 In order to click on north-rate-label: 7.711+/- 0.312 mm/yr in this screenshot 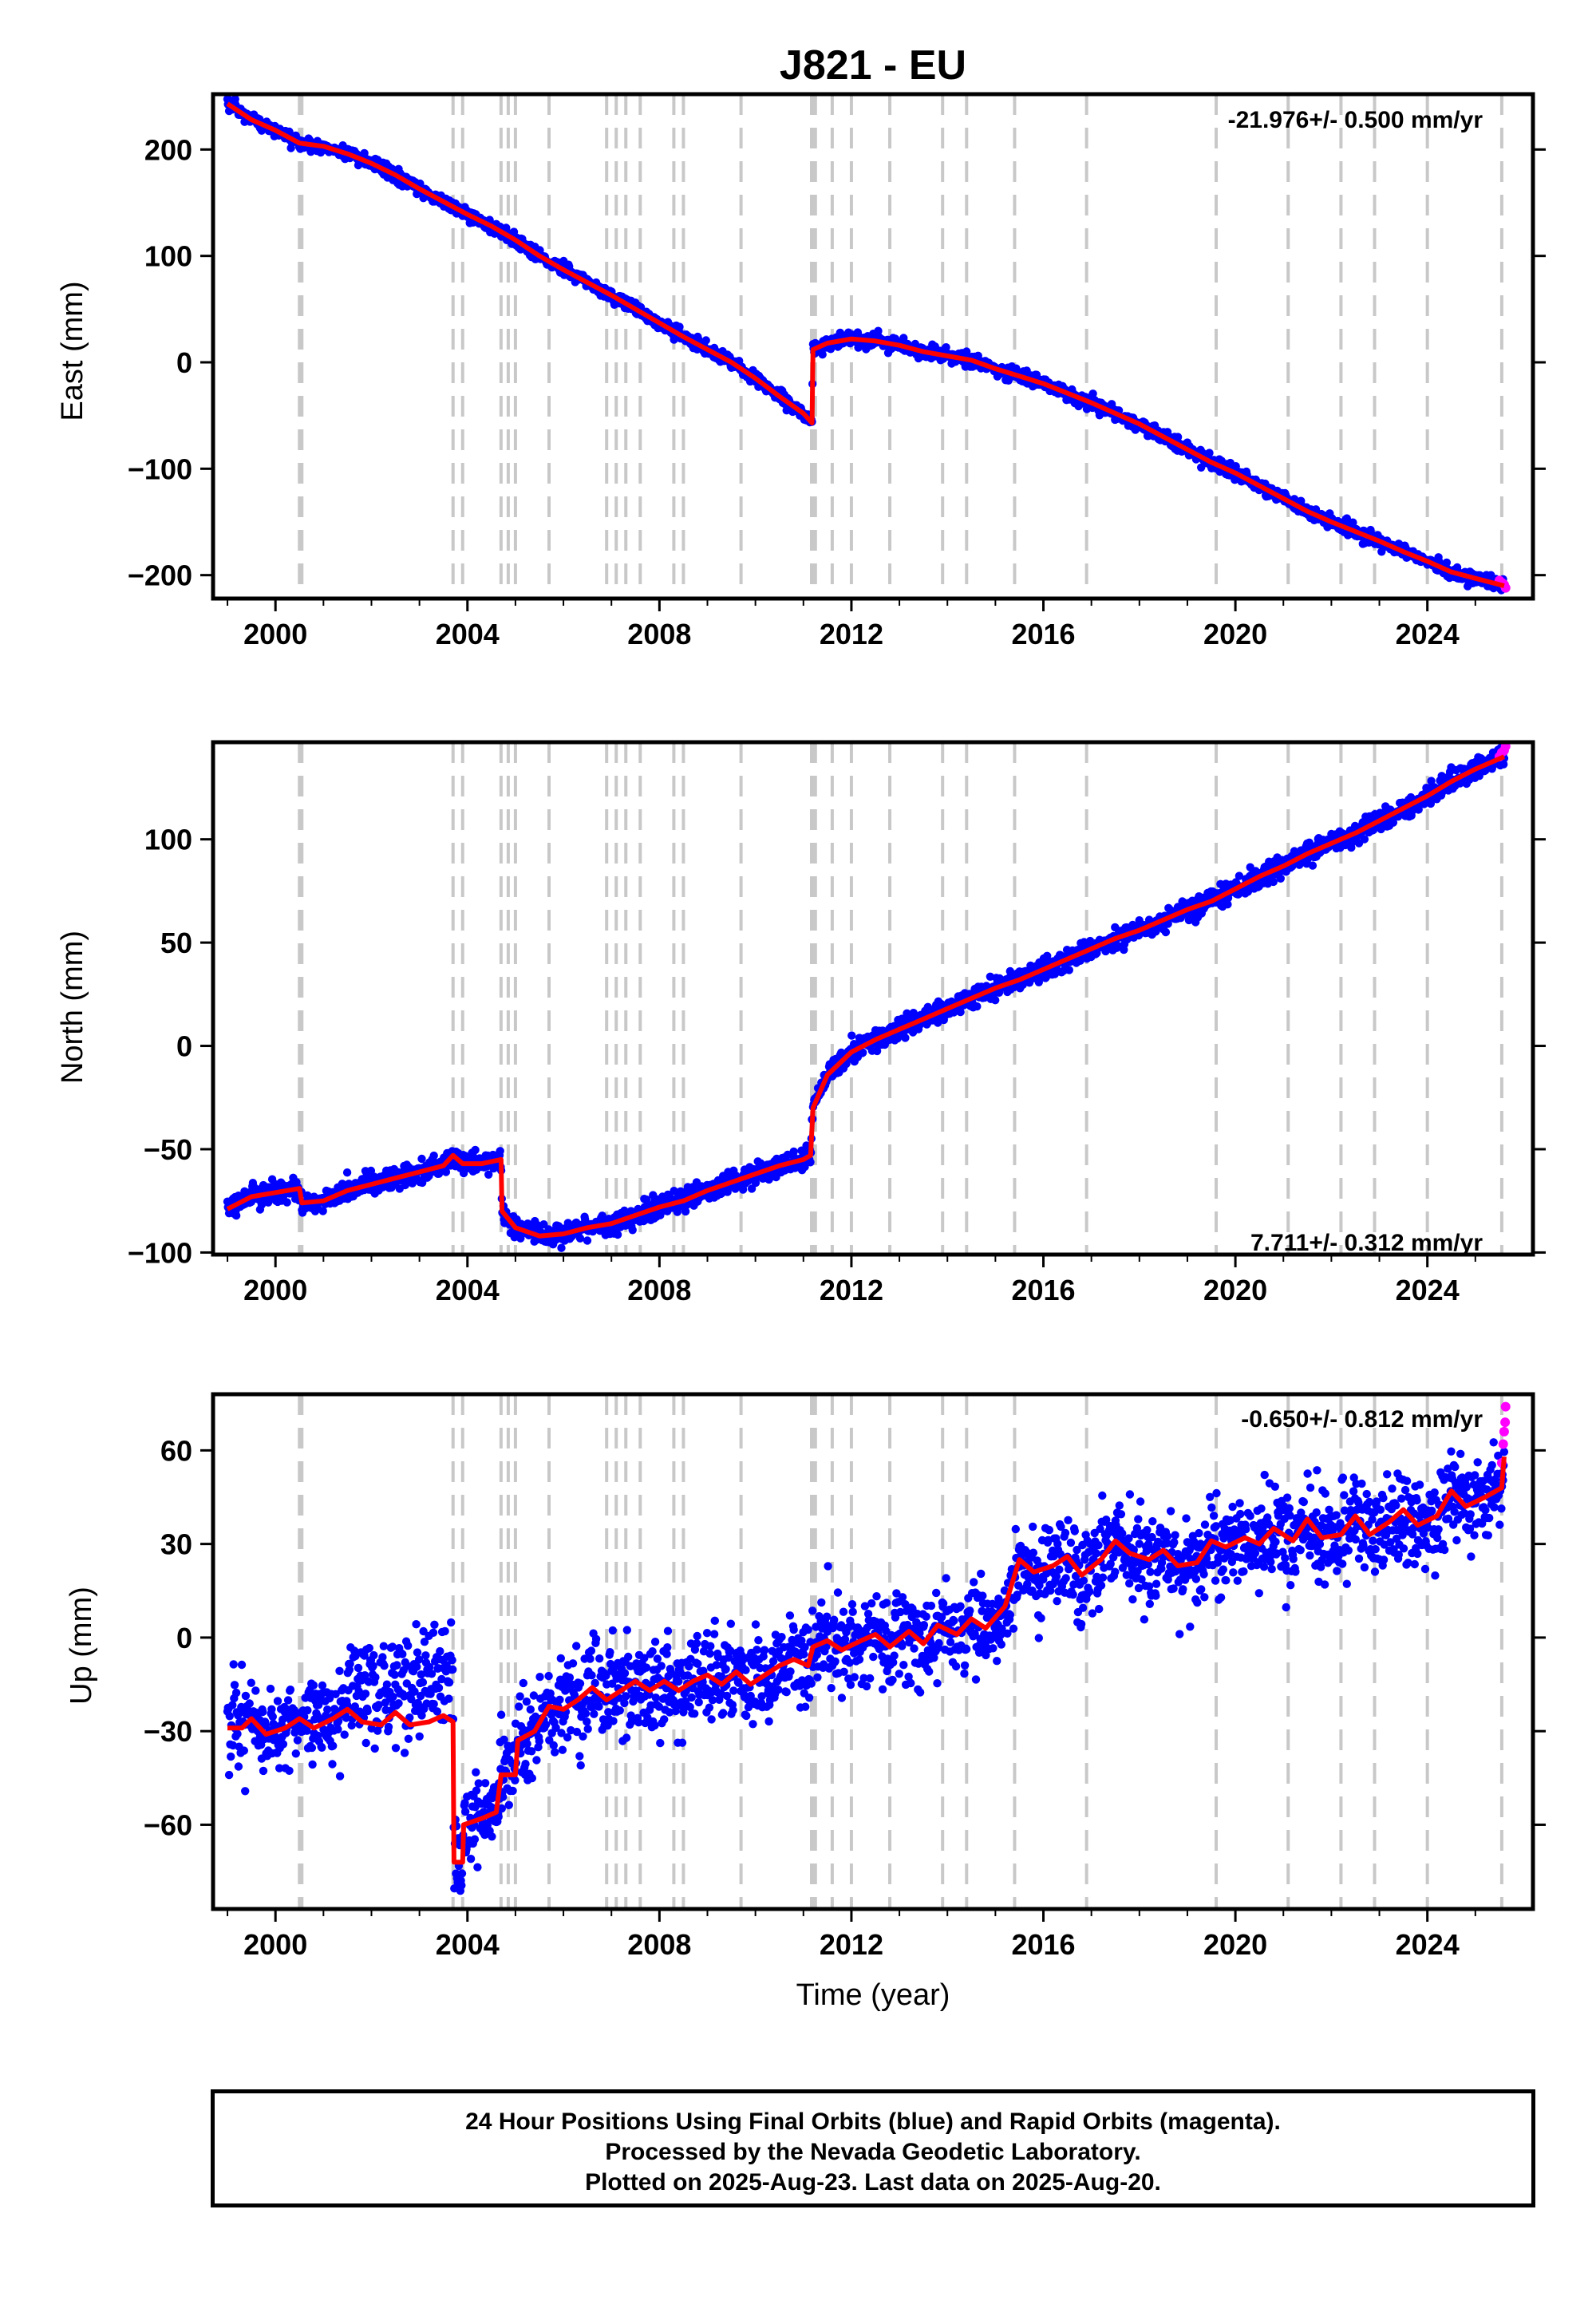, I will do `click(1366, 1243)`.